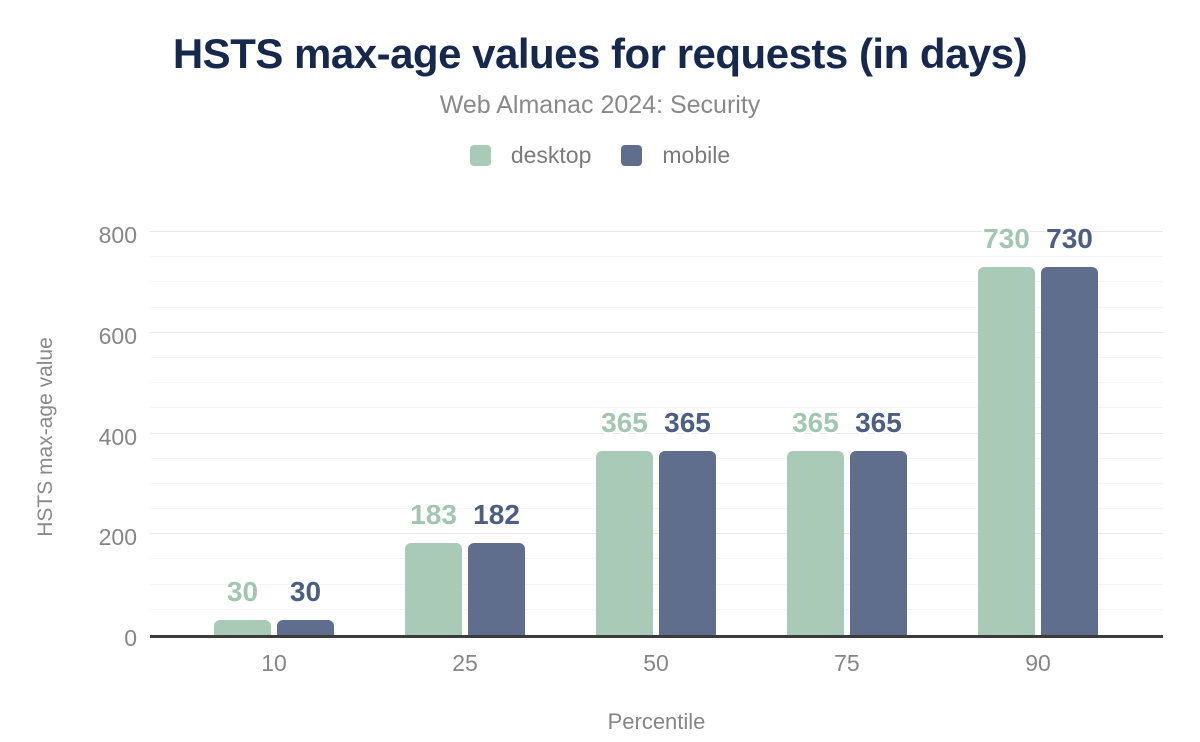 Image resolution: width=1200 pixels, height=742 pixels. I want to click on chart-subtitle: Web Almanac 2024: Security, so click(600, 105).